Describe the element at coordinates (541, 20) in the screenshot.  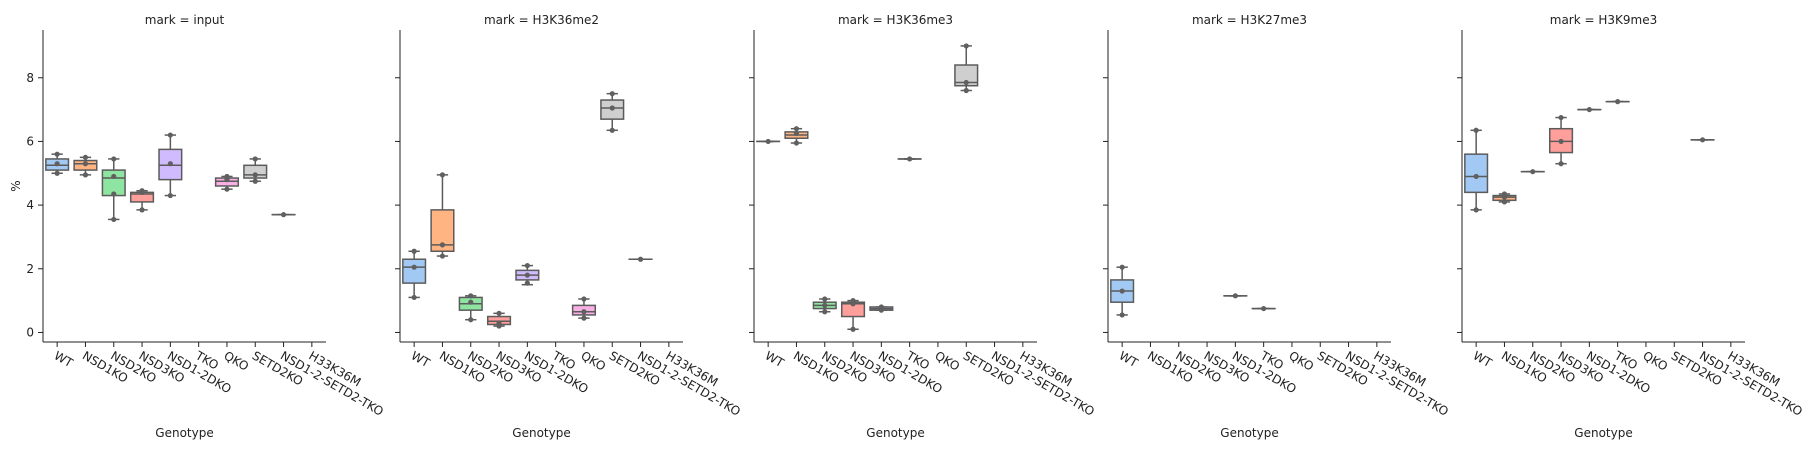
I see `facet-title: mark = H3K36me2` at that location.